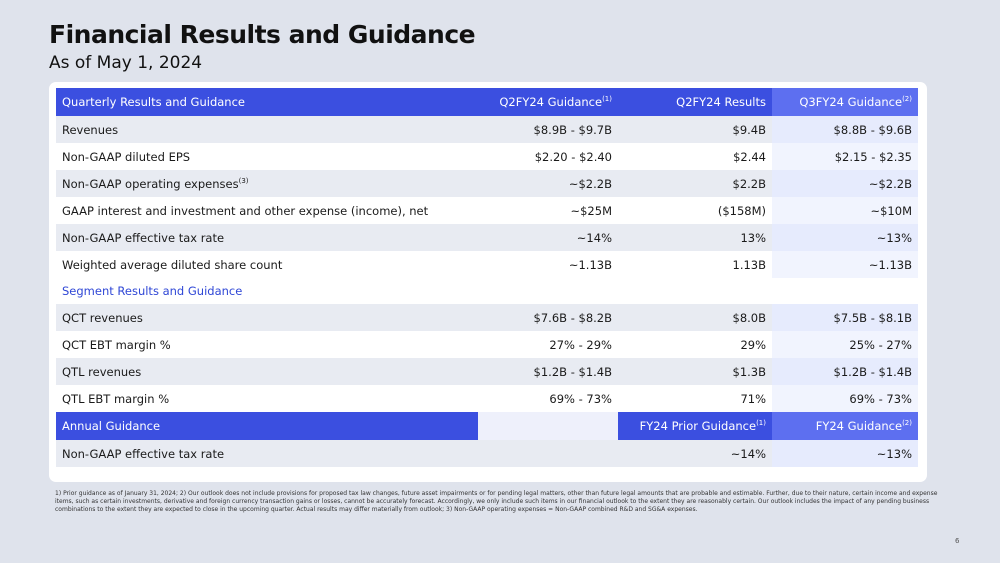 The width and height of the screenshot is (1000, 563). I want to click on q2-results-value: $8.0B, so click(695, 317).